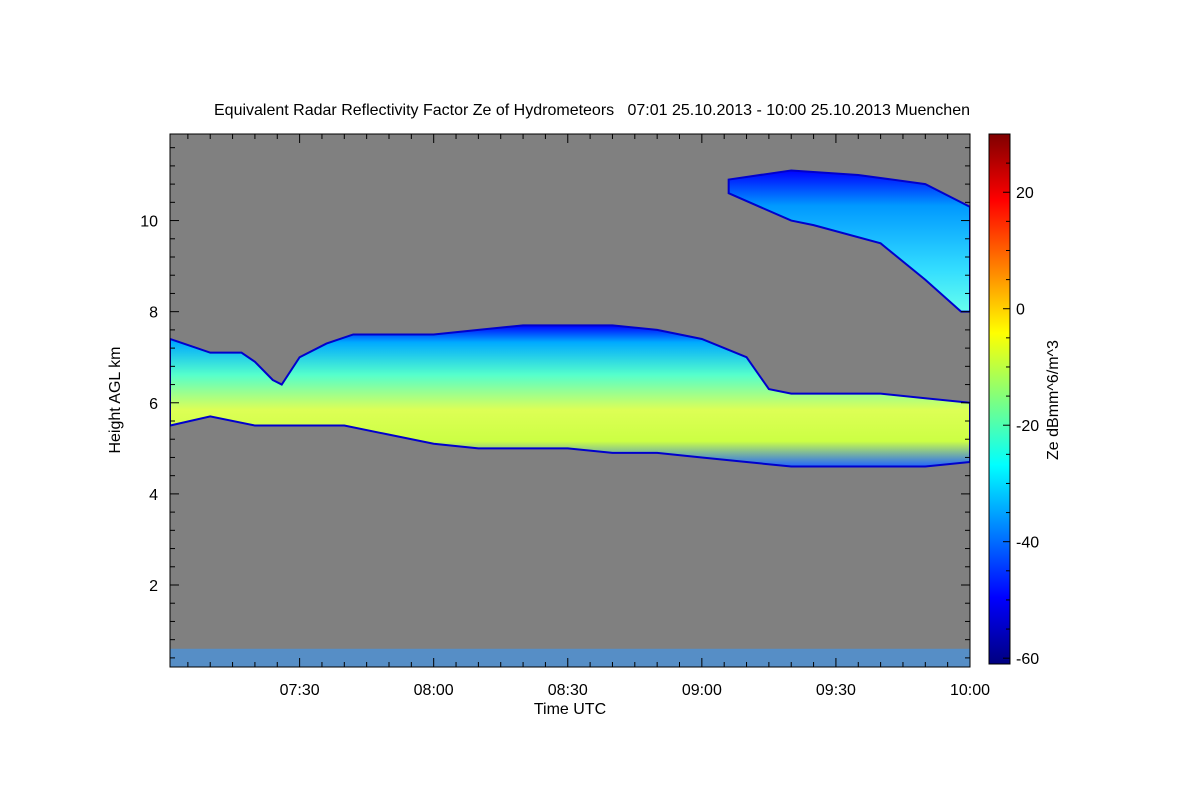 The height and width of the screenshot is (800, 1200). I want to click on y-tick-label: 4, so click(153, 495).